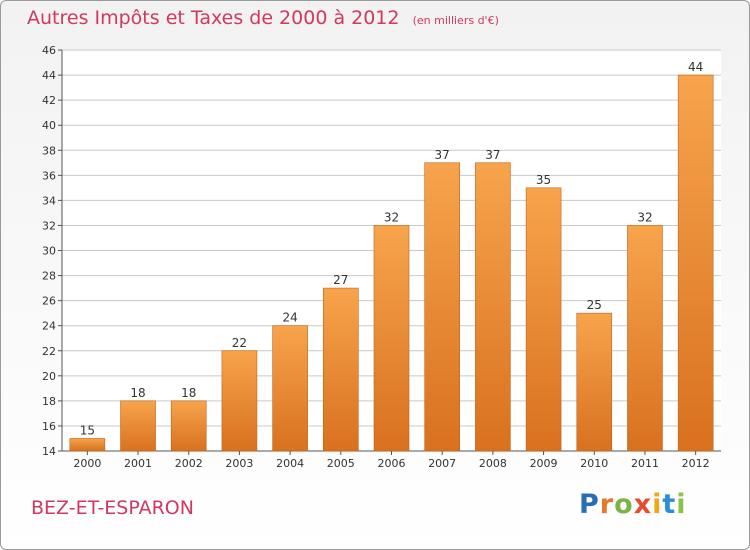 This screenshot has width=750, height=550. Describe the element at coordinates (49, 125) in the screenshot. I see `y-tick-label: 40` at that location.